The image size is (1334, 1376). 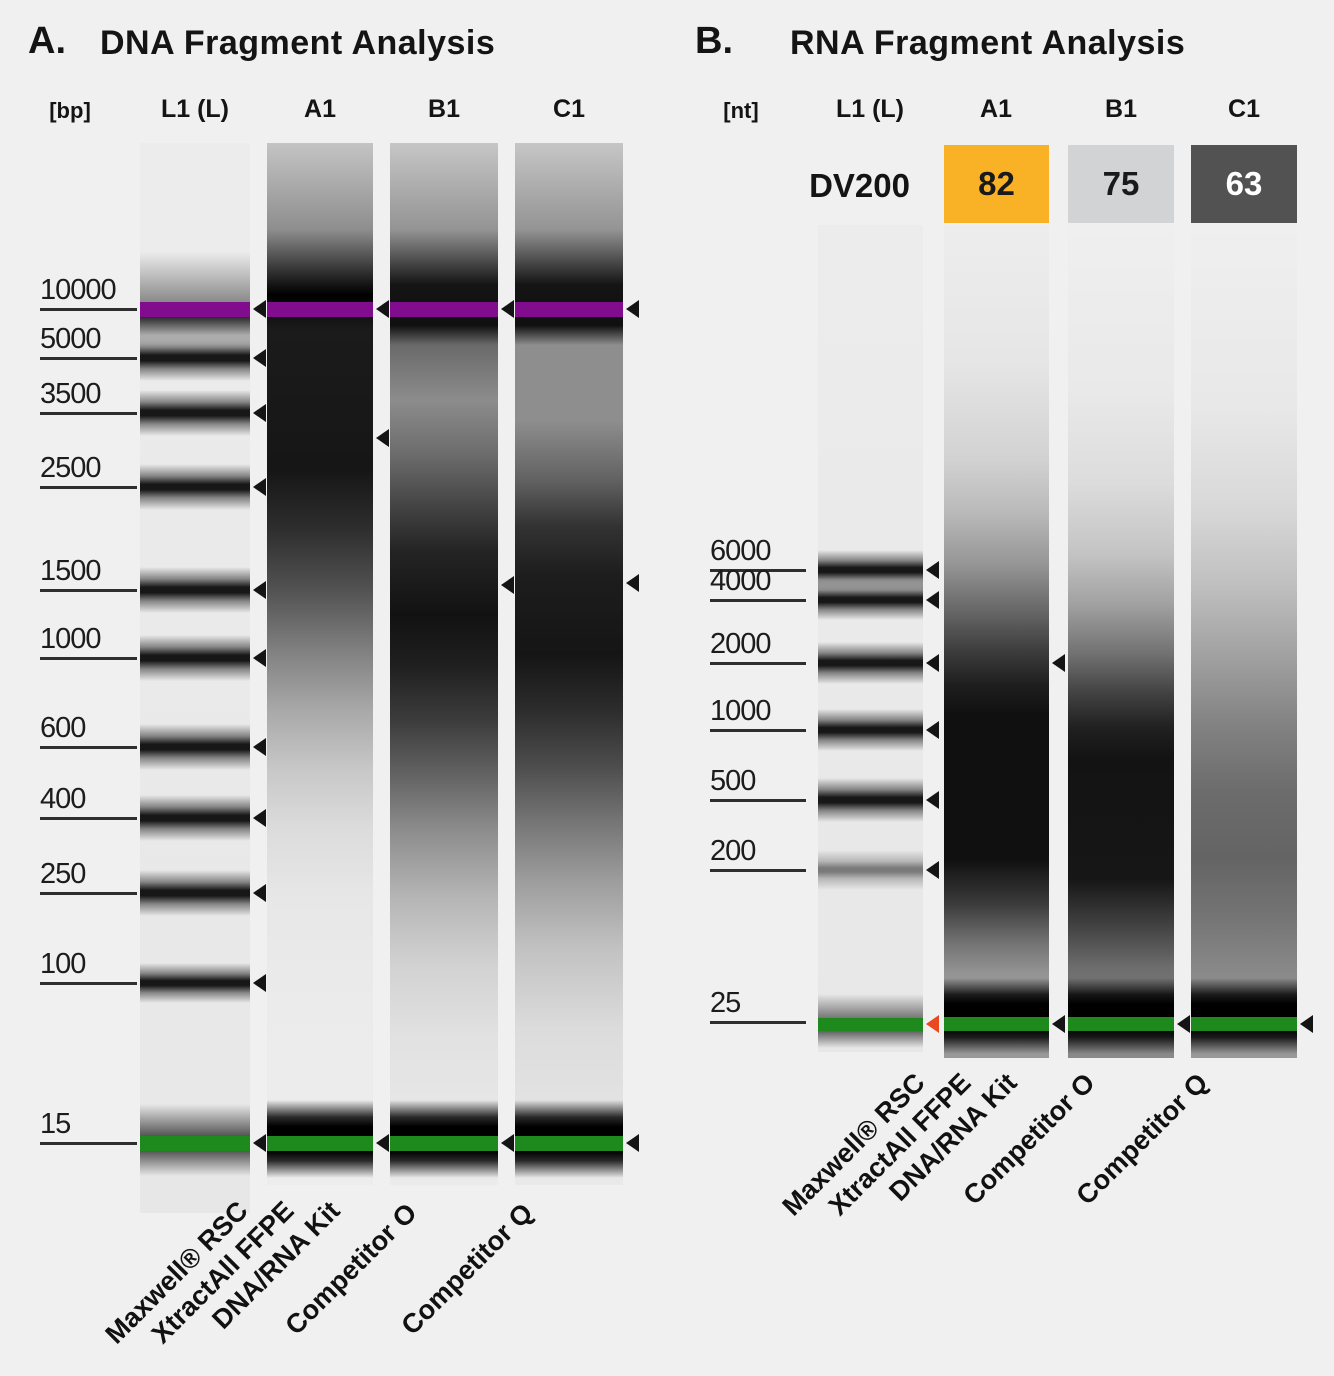 What do you see at coordinates (70, 110) in the screenshot?
I see `panel-a-unit-label: [bp]` at bounding box center [70, 110].